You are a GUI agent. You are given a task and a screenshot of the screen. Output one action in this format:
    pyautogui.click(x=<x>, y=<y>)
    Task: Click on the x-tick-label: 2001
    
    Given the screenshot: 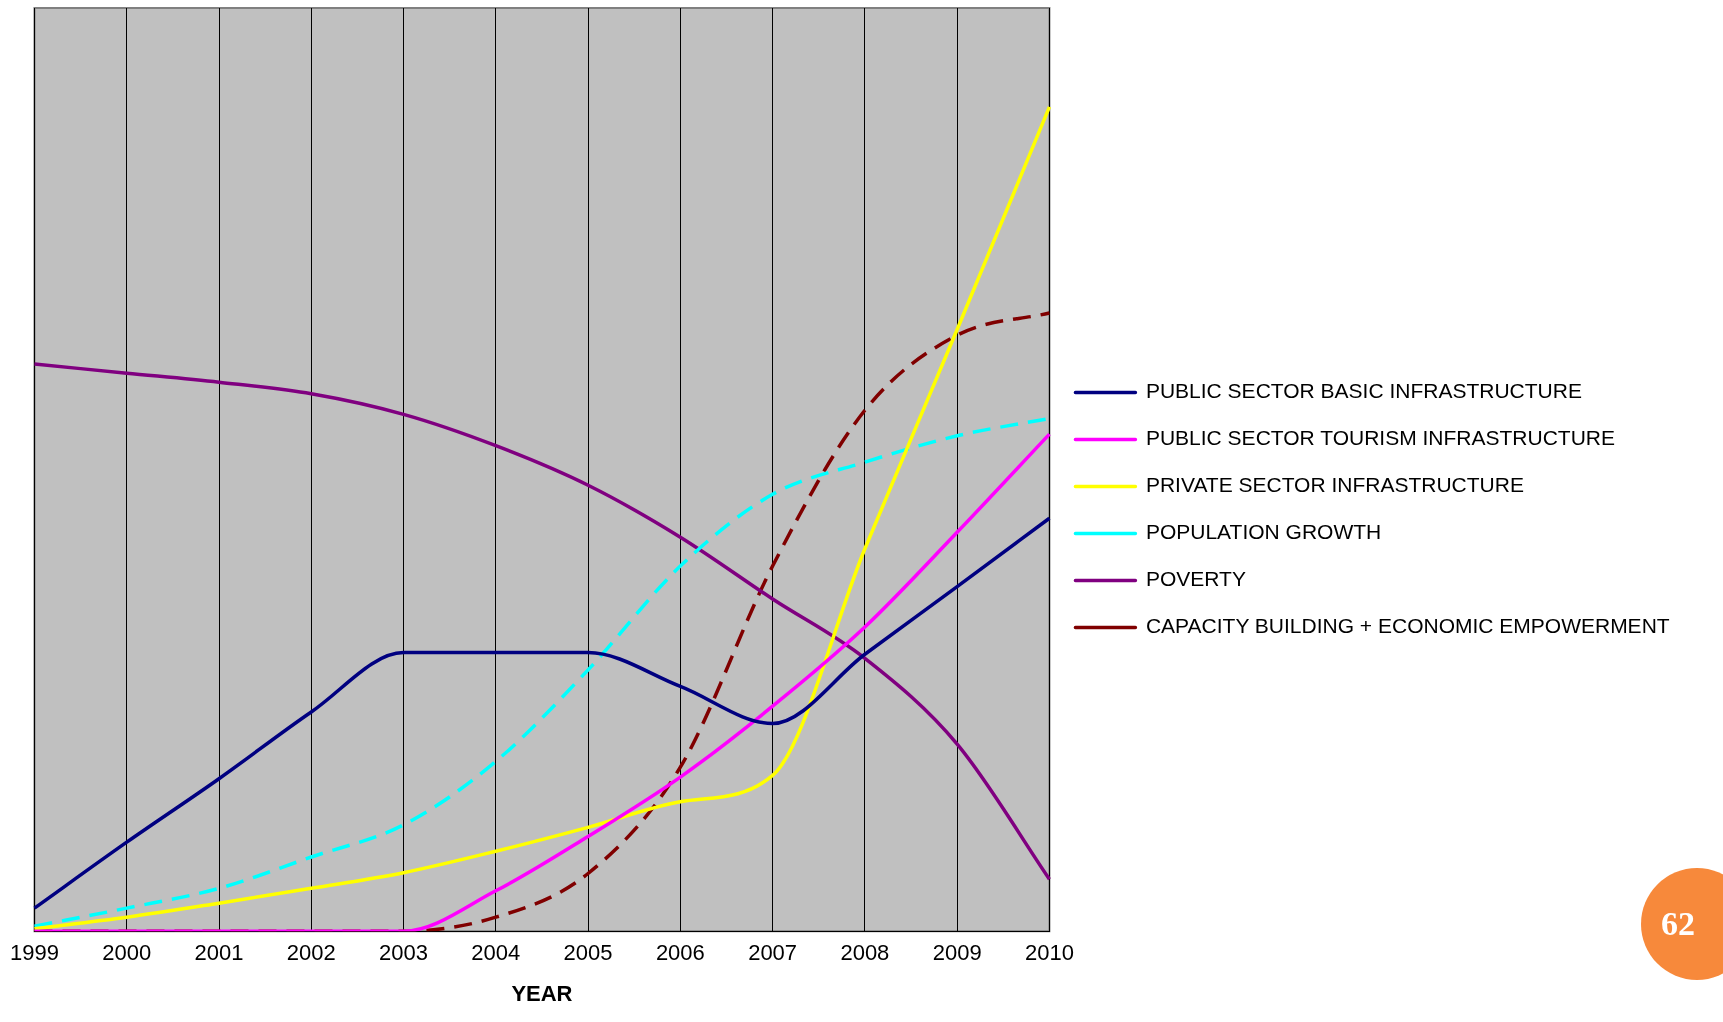 What is the action you would take?
    pyautogui.click(x=219, y=953)
    